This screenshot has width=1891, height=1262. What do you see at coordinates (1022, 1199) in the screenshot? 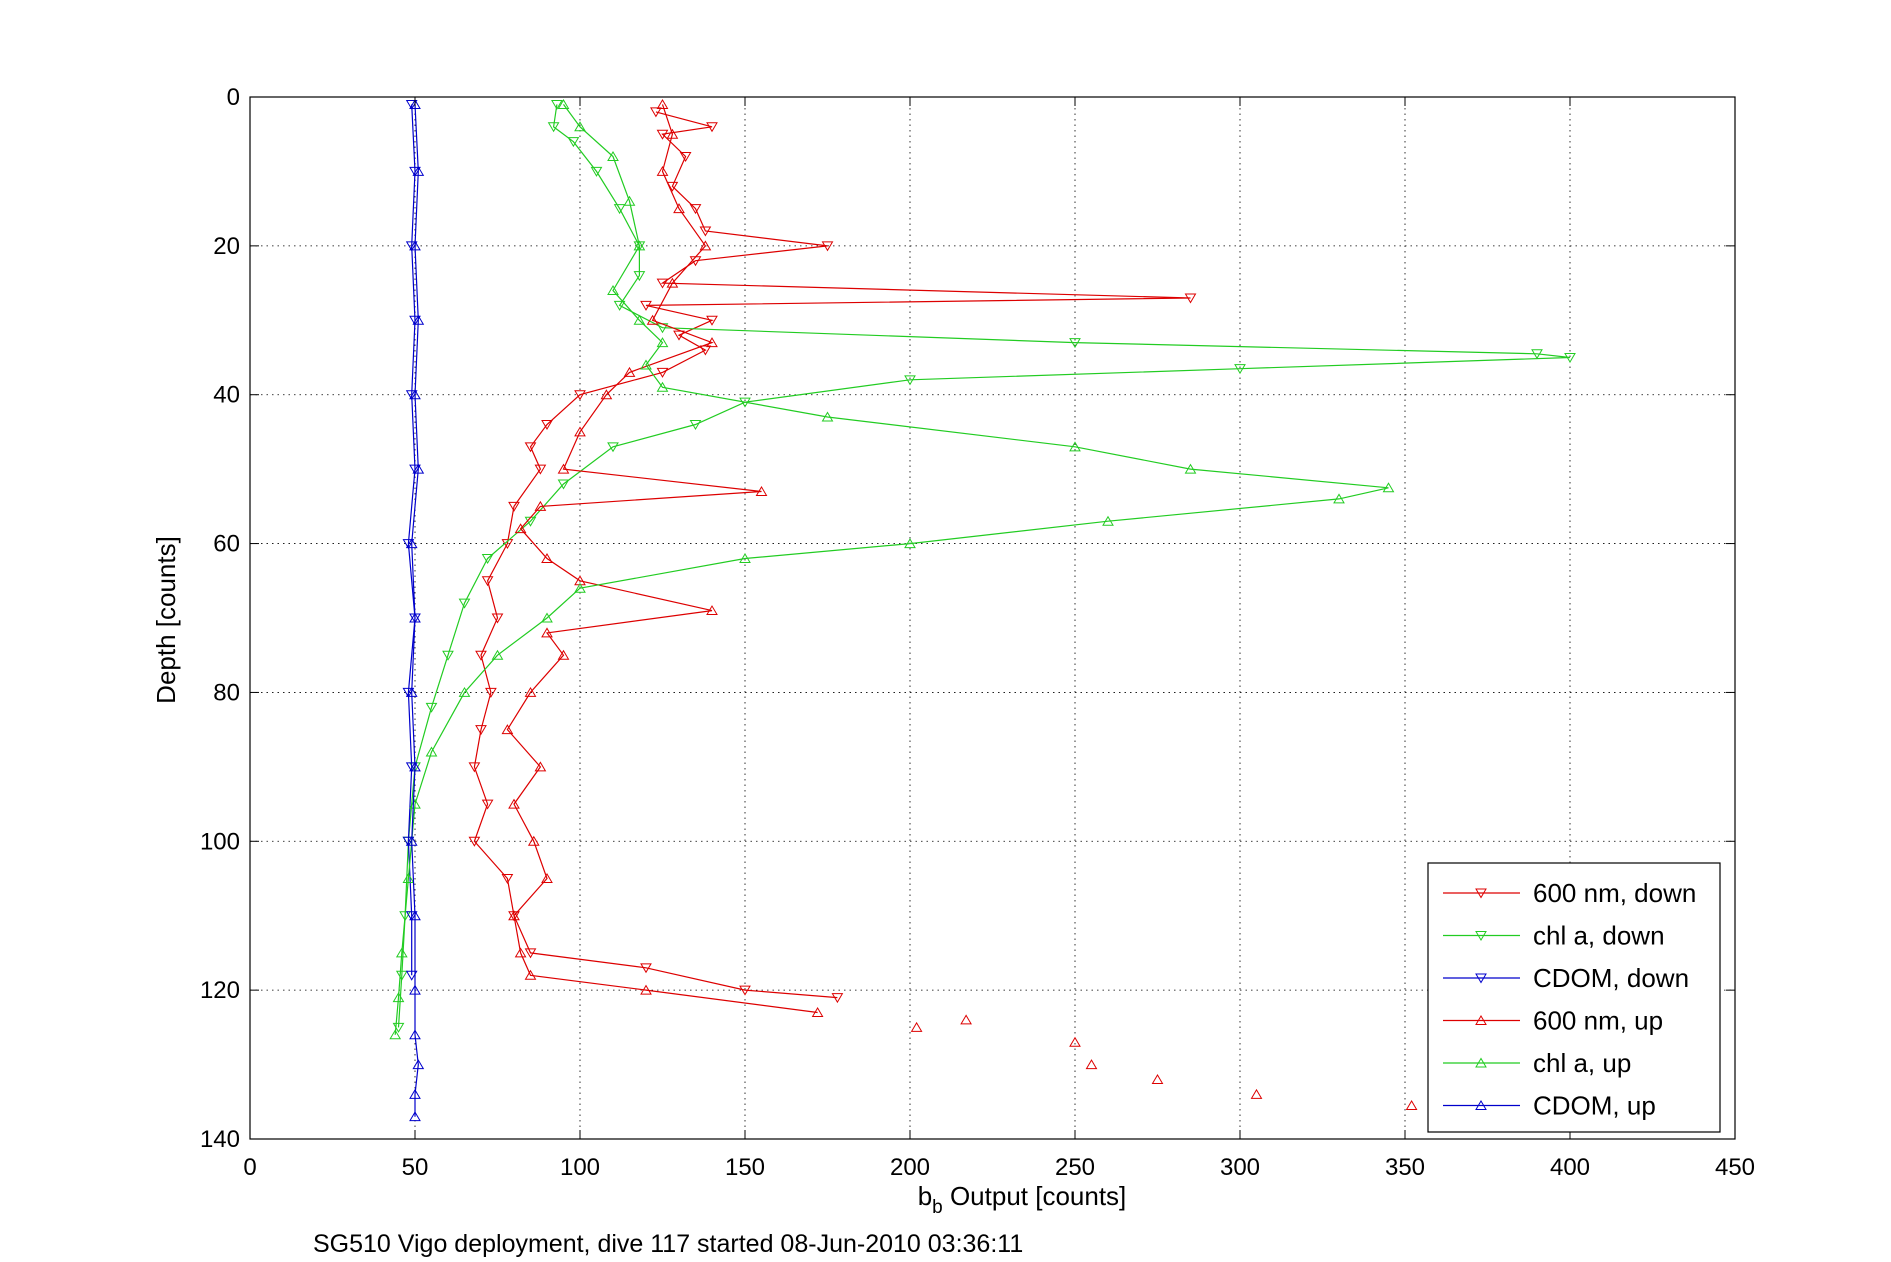
I see `x-axis-label: bb Output [counts]` at bounding box center [1022, 1199].